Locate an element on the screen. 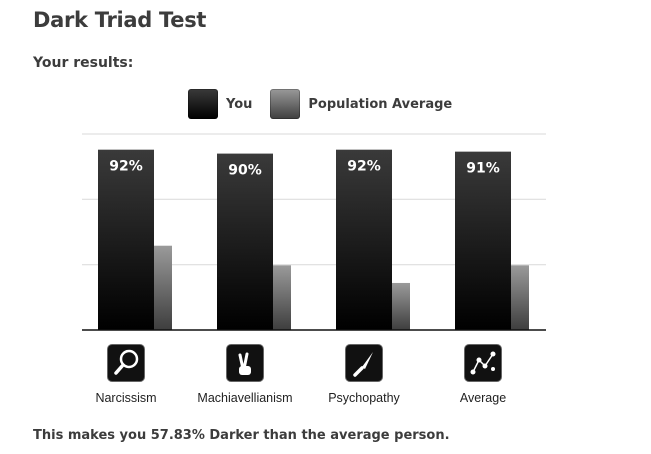 This screenshot has width=651, height=454. data-label-you-1: 90% is located at coordinates (245, 171).